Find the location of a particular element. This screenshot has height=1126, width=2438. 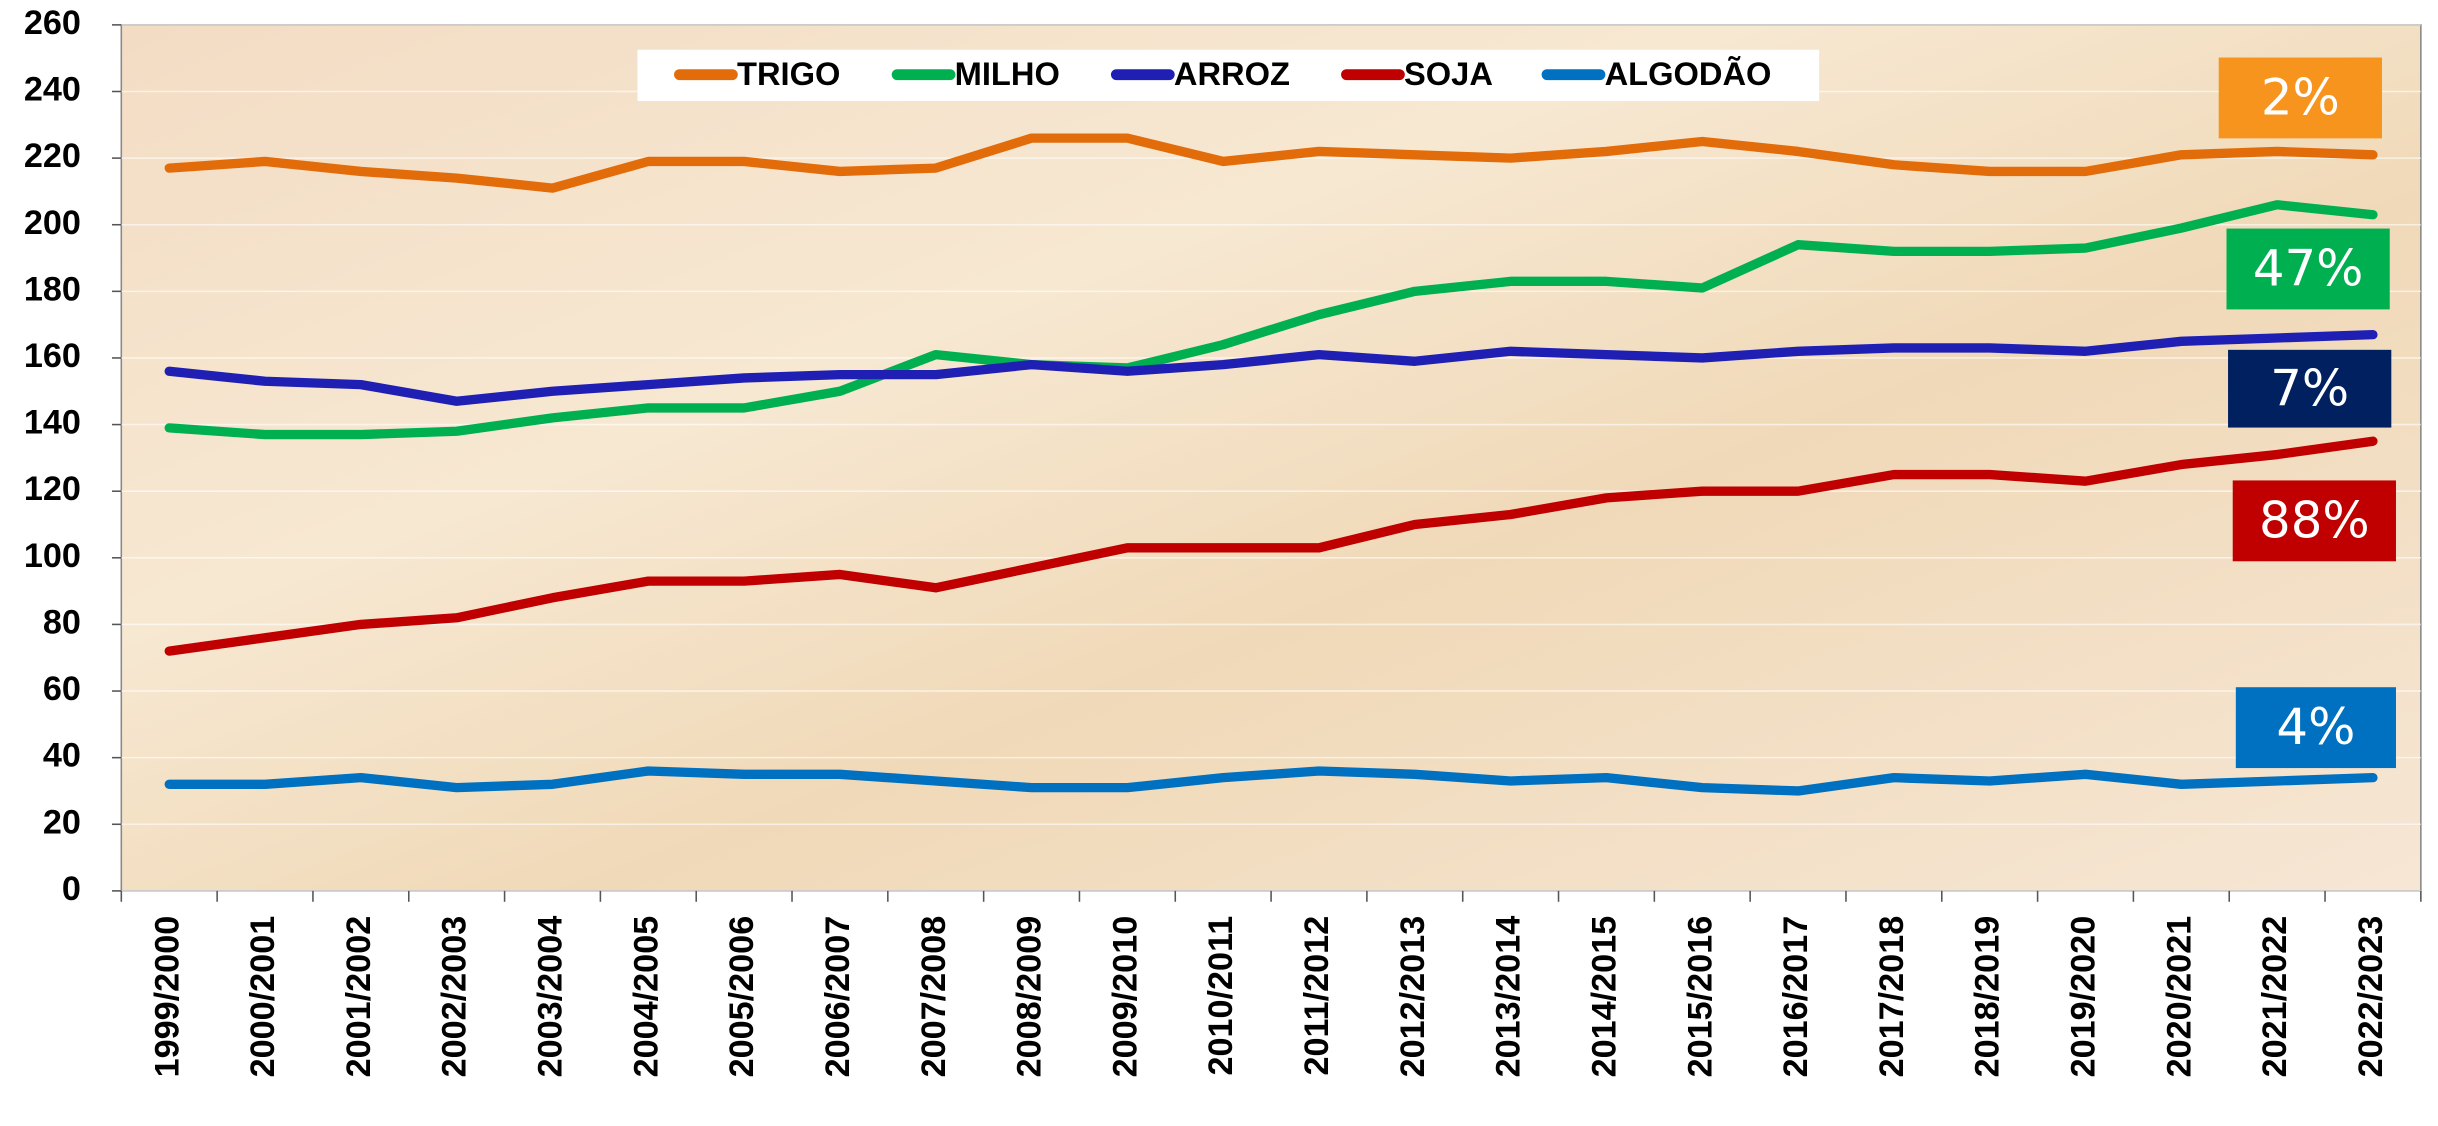

legend-label: ARROZ is located at coordinates (1232, 73).